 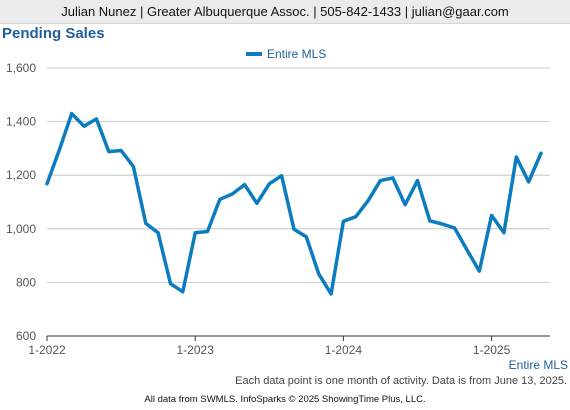 What do you see at coordinates (538, 365) in the screenshot?
I see `series-corner-label: Entire MLS` at bounding box center [538, 365].